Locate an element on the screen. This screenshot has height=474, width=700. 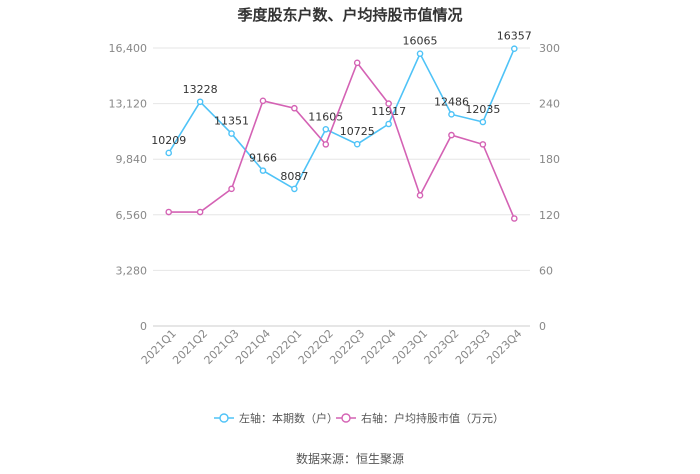
series-1-data-label: 13228 is located at coordinates (200, 89).